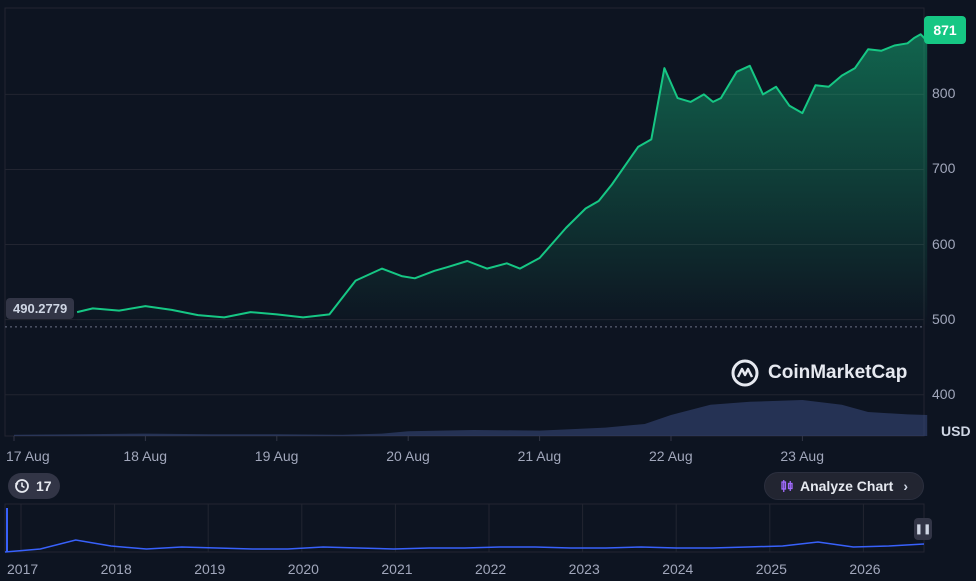  I want to click on navigator-handle-icon: ❚❚, so click(923, 529).